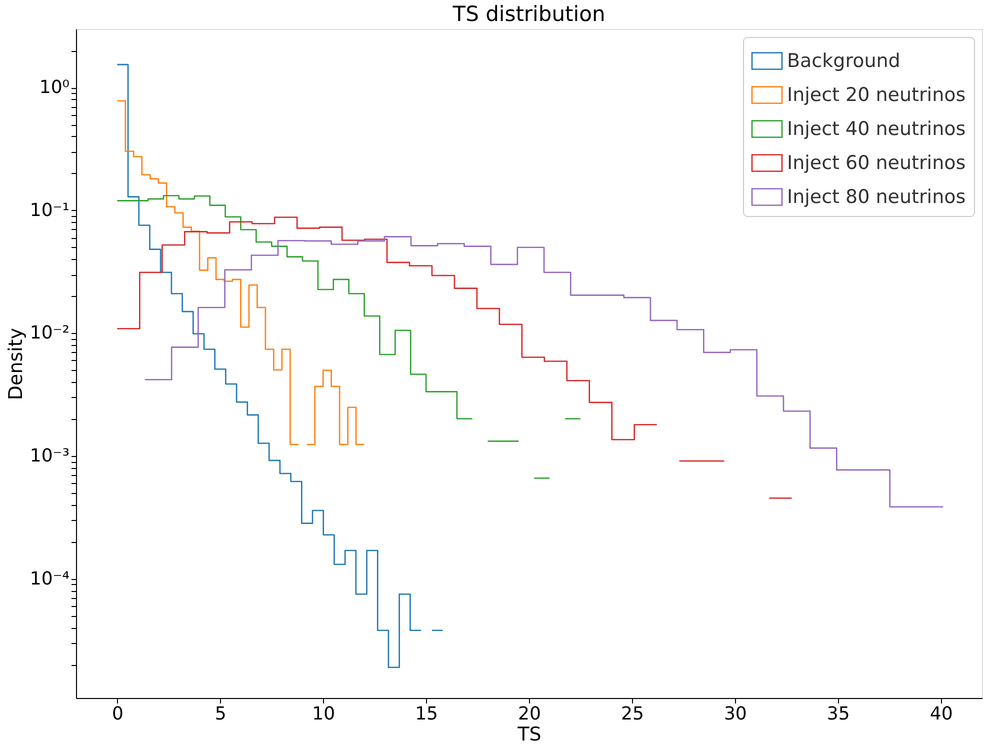  Describe the element at coordinates (324, 714) in the screenshot. I see `x-tick-label: 10` at that location.